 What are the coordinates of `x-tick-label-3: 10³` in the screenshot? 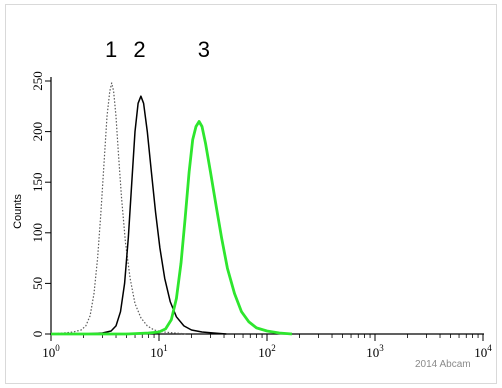 It's located at (375, 351).